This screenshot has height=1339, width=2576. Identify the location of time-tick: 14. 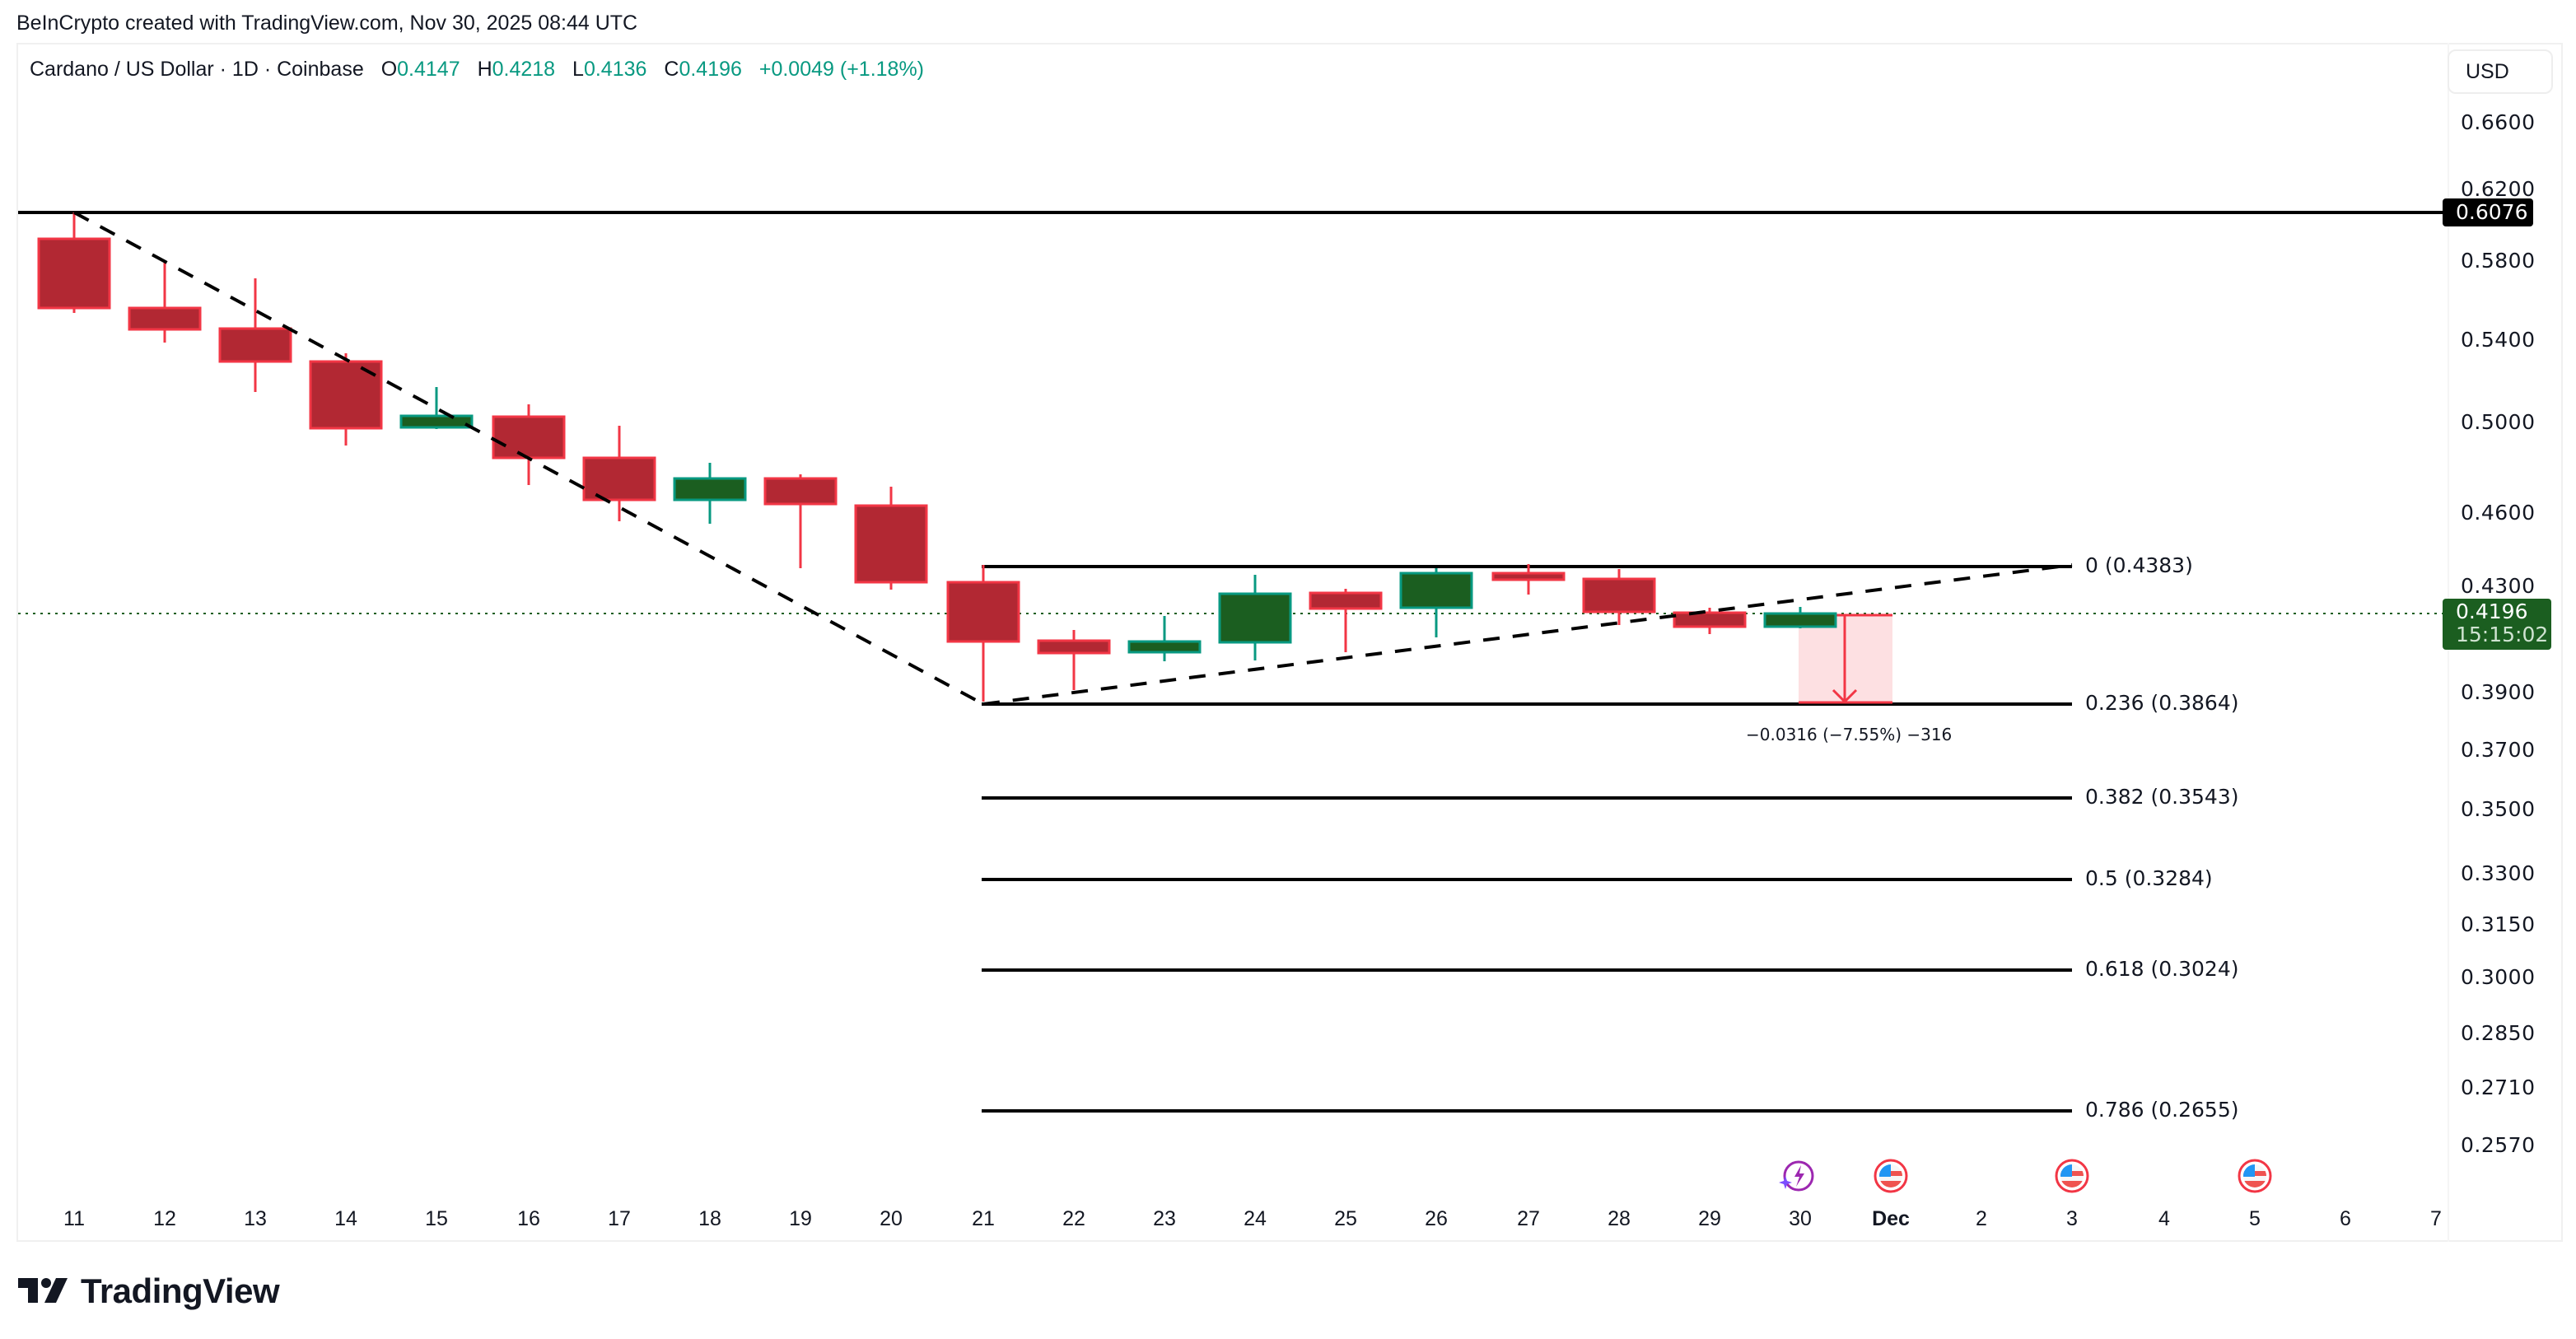
(345, 1218).